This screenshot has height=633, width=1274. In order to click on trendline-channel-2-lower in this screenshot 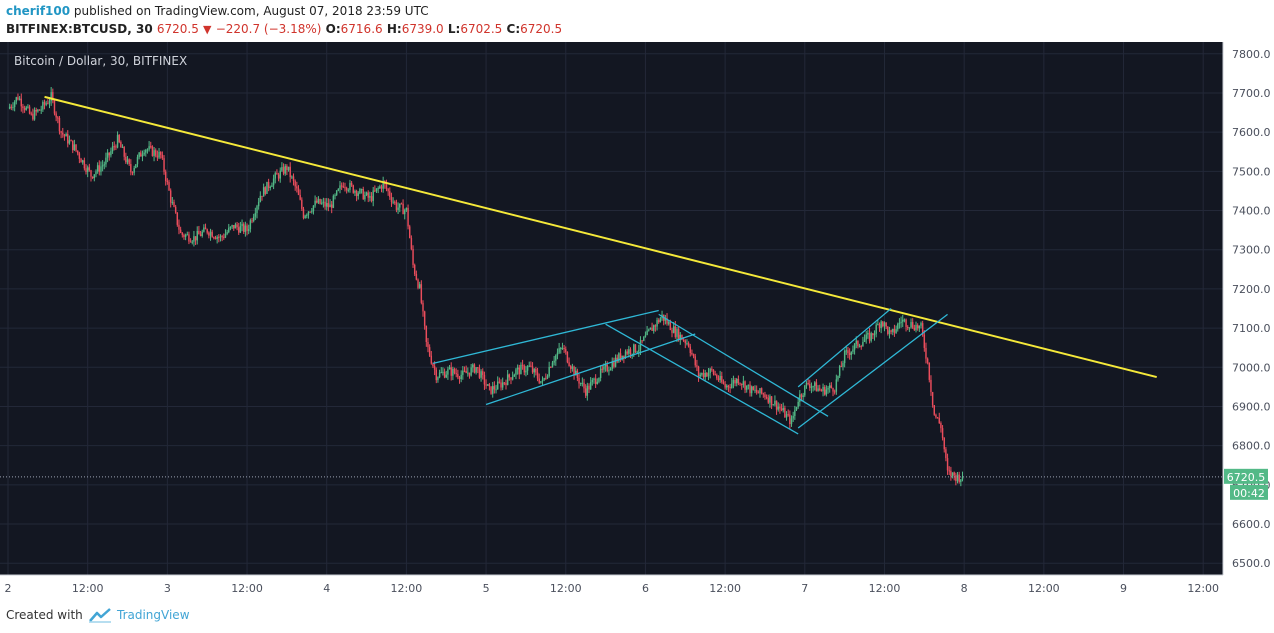, I will do `click(702, 379)`.